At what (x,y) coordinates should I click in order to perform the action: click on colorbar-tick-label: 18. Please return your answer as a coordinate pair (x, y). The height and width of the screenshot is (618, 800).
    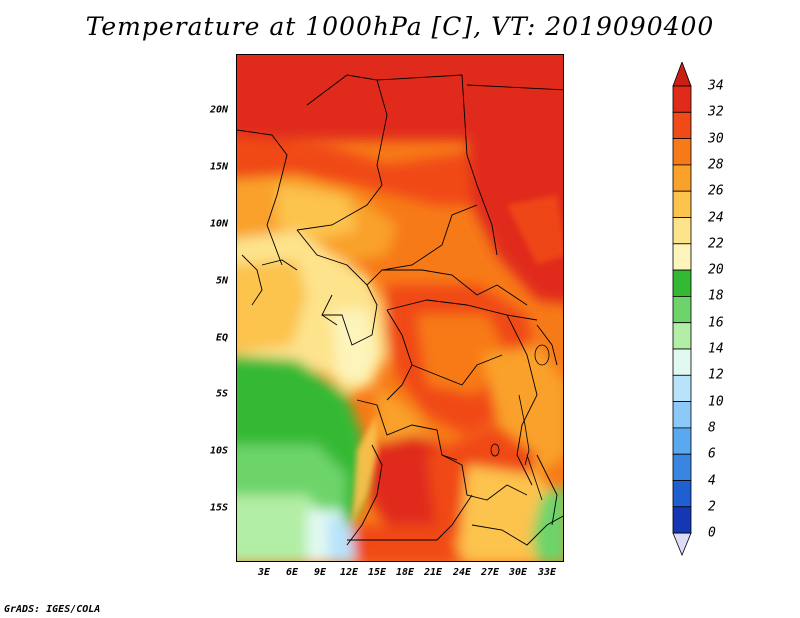
    Looking at the image, I should click on (716, 296).